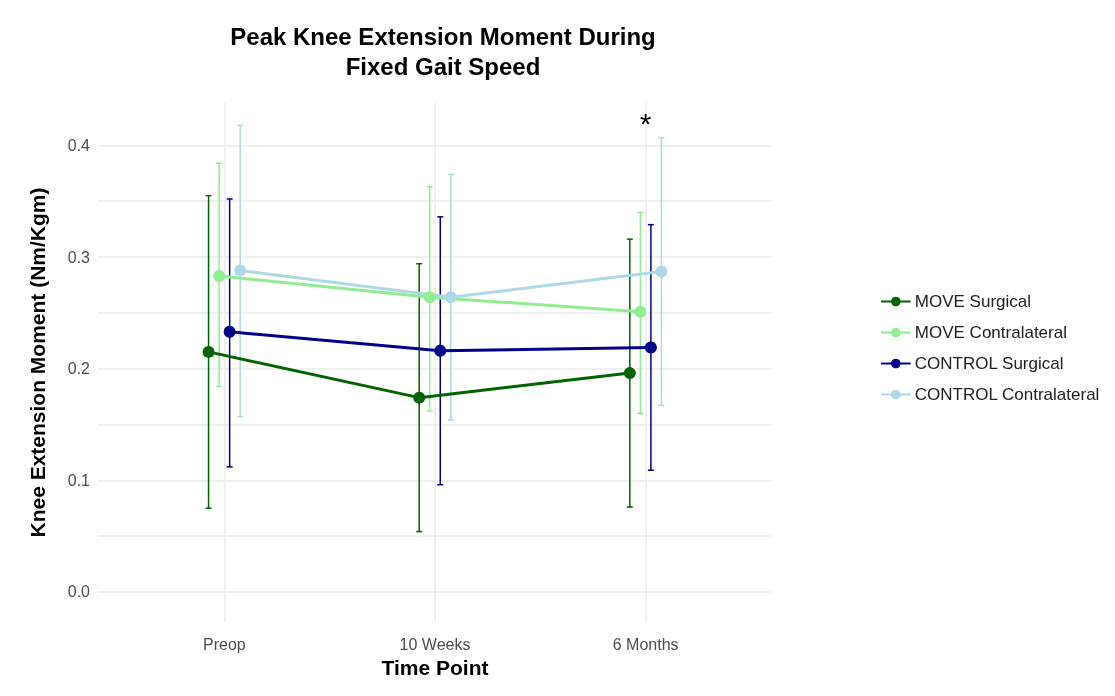  I want to click on x-tick-label: 10 Weeks, so click(435, 644).